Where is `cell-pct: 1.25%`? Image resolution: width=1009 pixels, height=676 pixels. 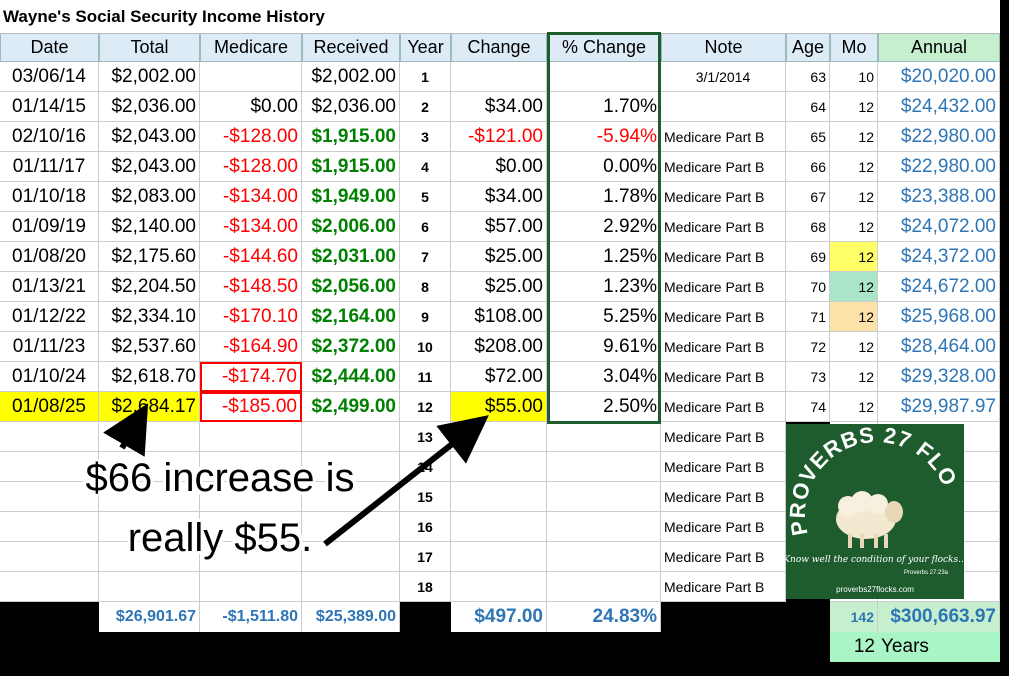 cell-pct: 1.25% is located at coordinates (604, 257).